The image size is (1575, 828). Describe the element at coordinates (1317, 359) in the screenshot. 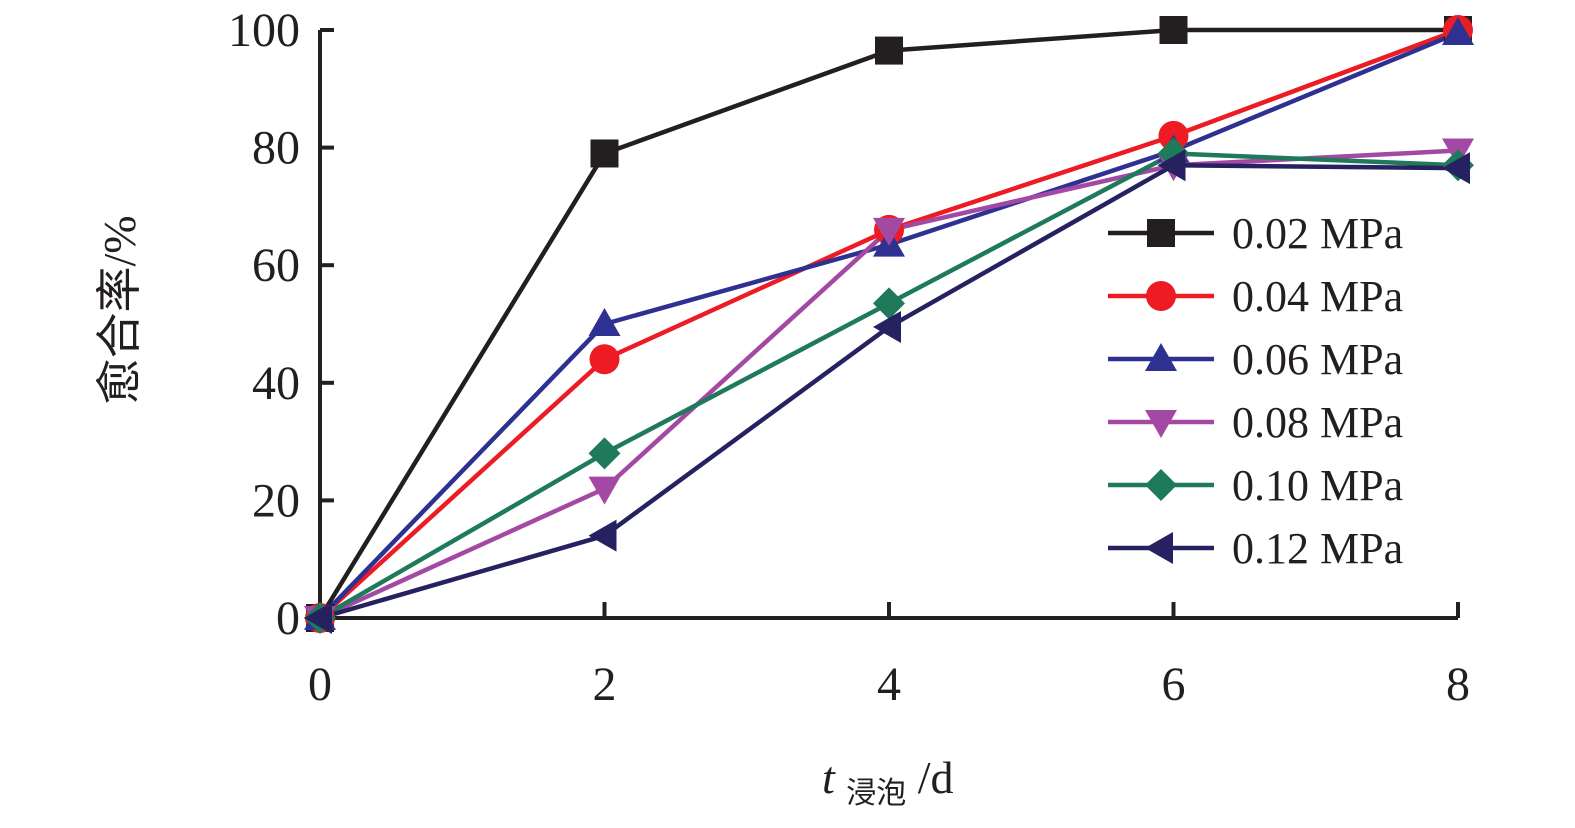

I see `legend-label-2: 0.06 MPa` at that location.